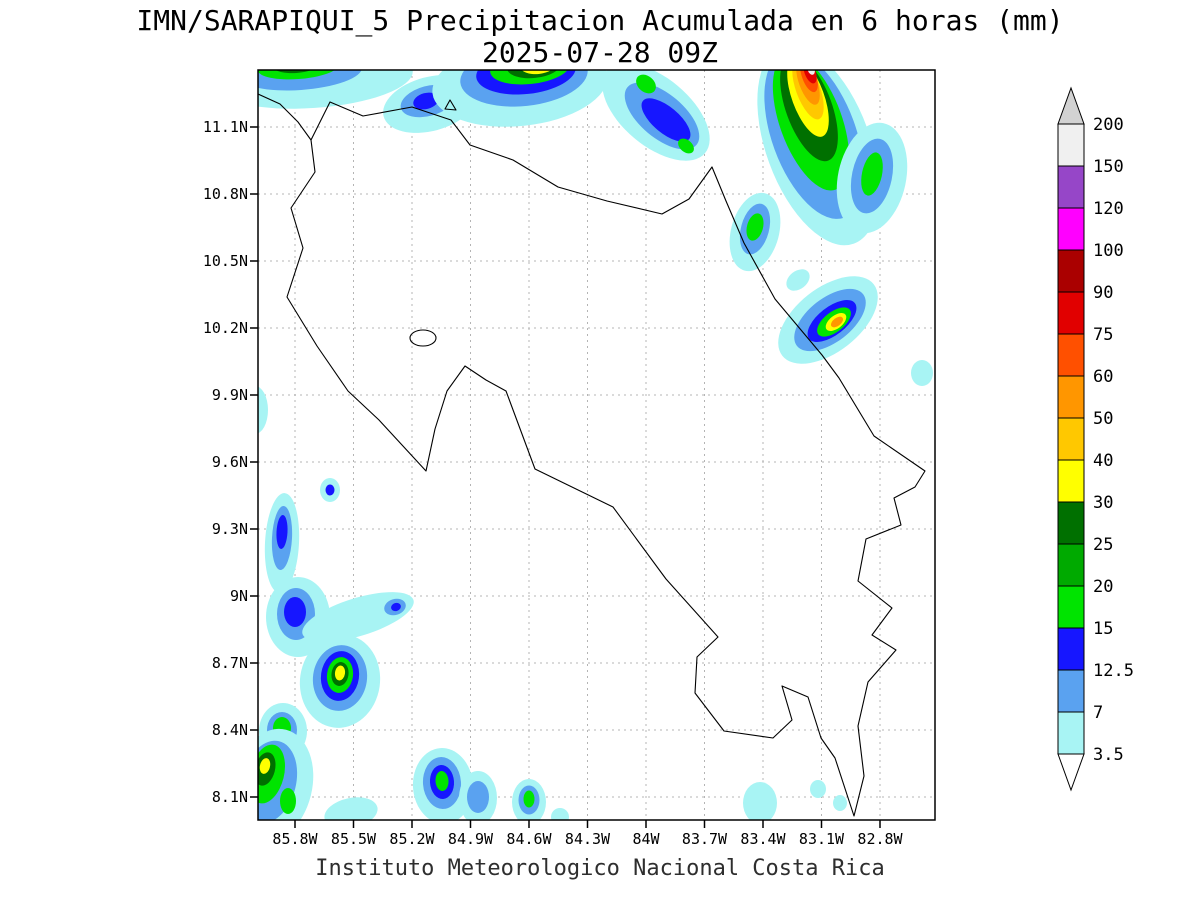 The height and width of the screenshot is (900, 1200). Describe the element at coordinates (229, 395) in the screenshot. I see `y-axis-tick-label: 9.9N` at that location.